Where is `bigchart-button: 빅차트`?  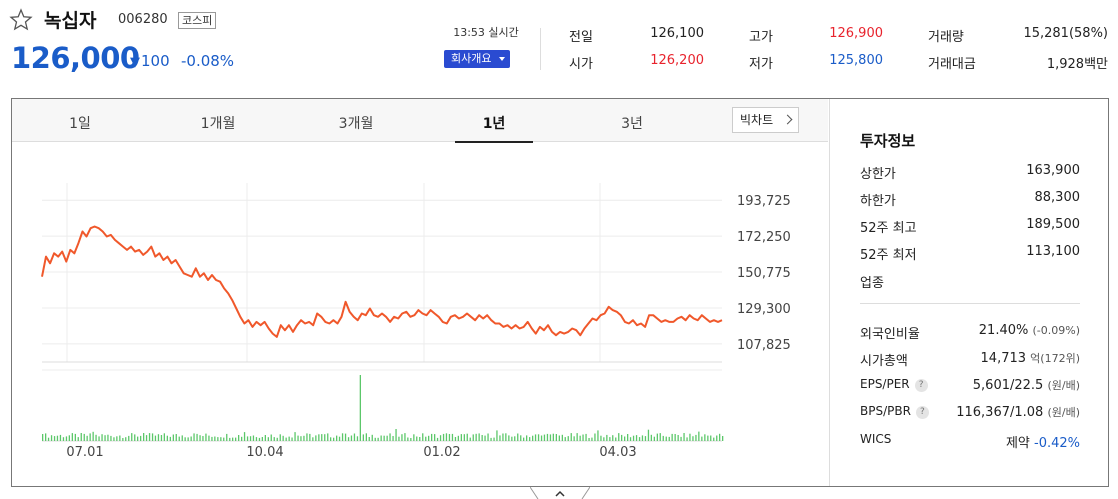 bigchart-button: 빅차트 is located at coordinates (765, 120).